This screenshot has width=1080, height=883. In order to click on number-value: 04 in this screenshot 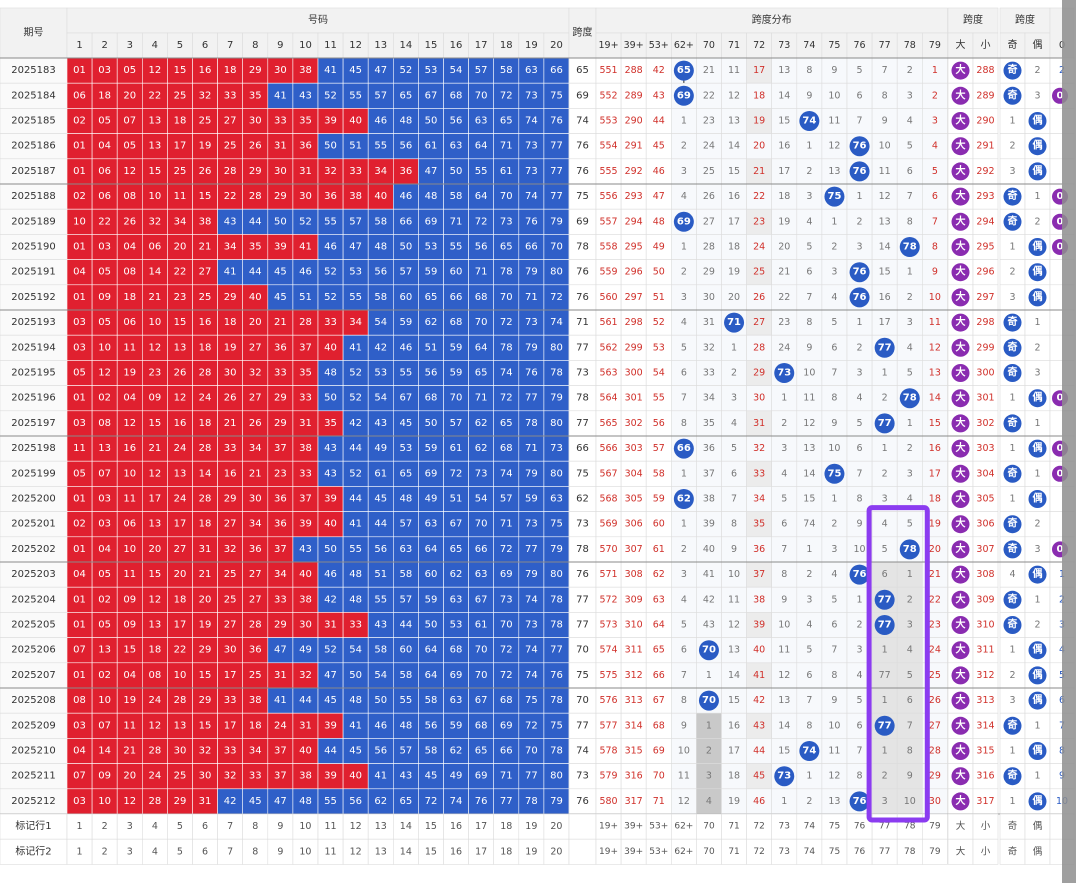, I will do `click(79, 272)`.